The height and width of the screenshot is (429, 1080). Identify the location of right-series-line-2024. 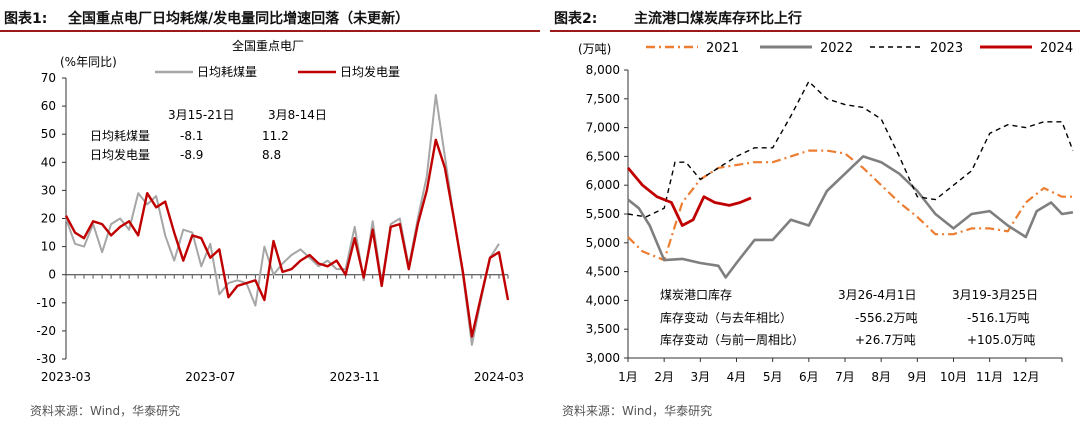
(689, 197).